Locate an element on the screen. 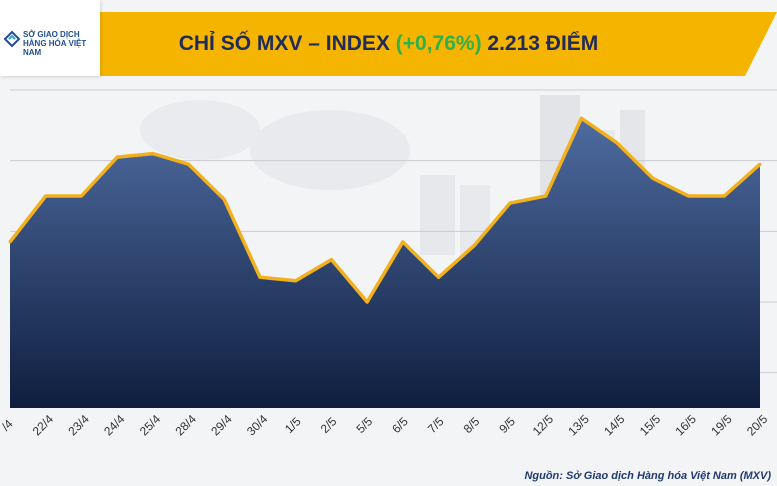 The height and width of the screenshot is (486, 777). x-tick-label: 30/4 is located at coordinates (257, 425).